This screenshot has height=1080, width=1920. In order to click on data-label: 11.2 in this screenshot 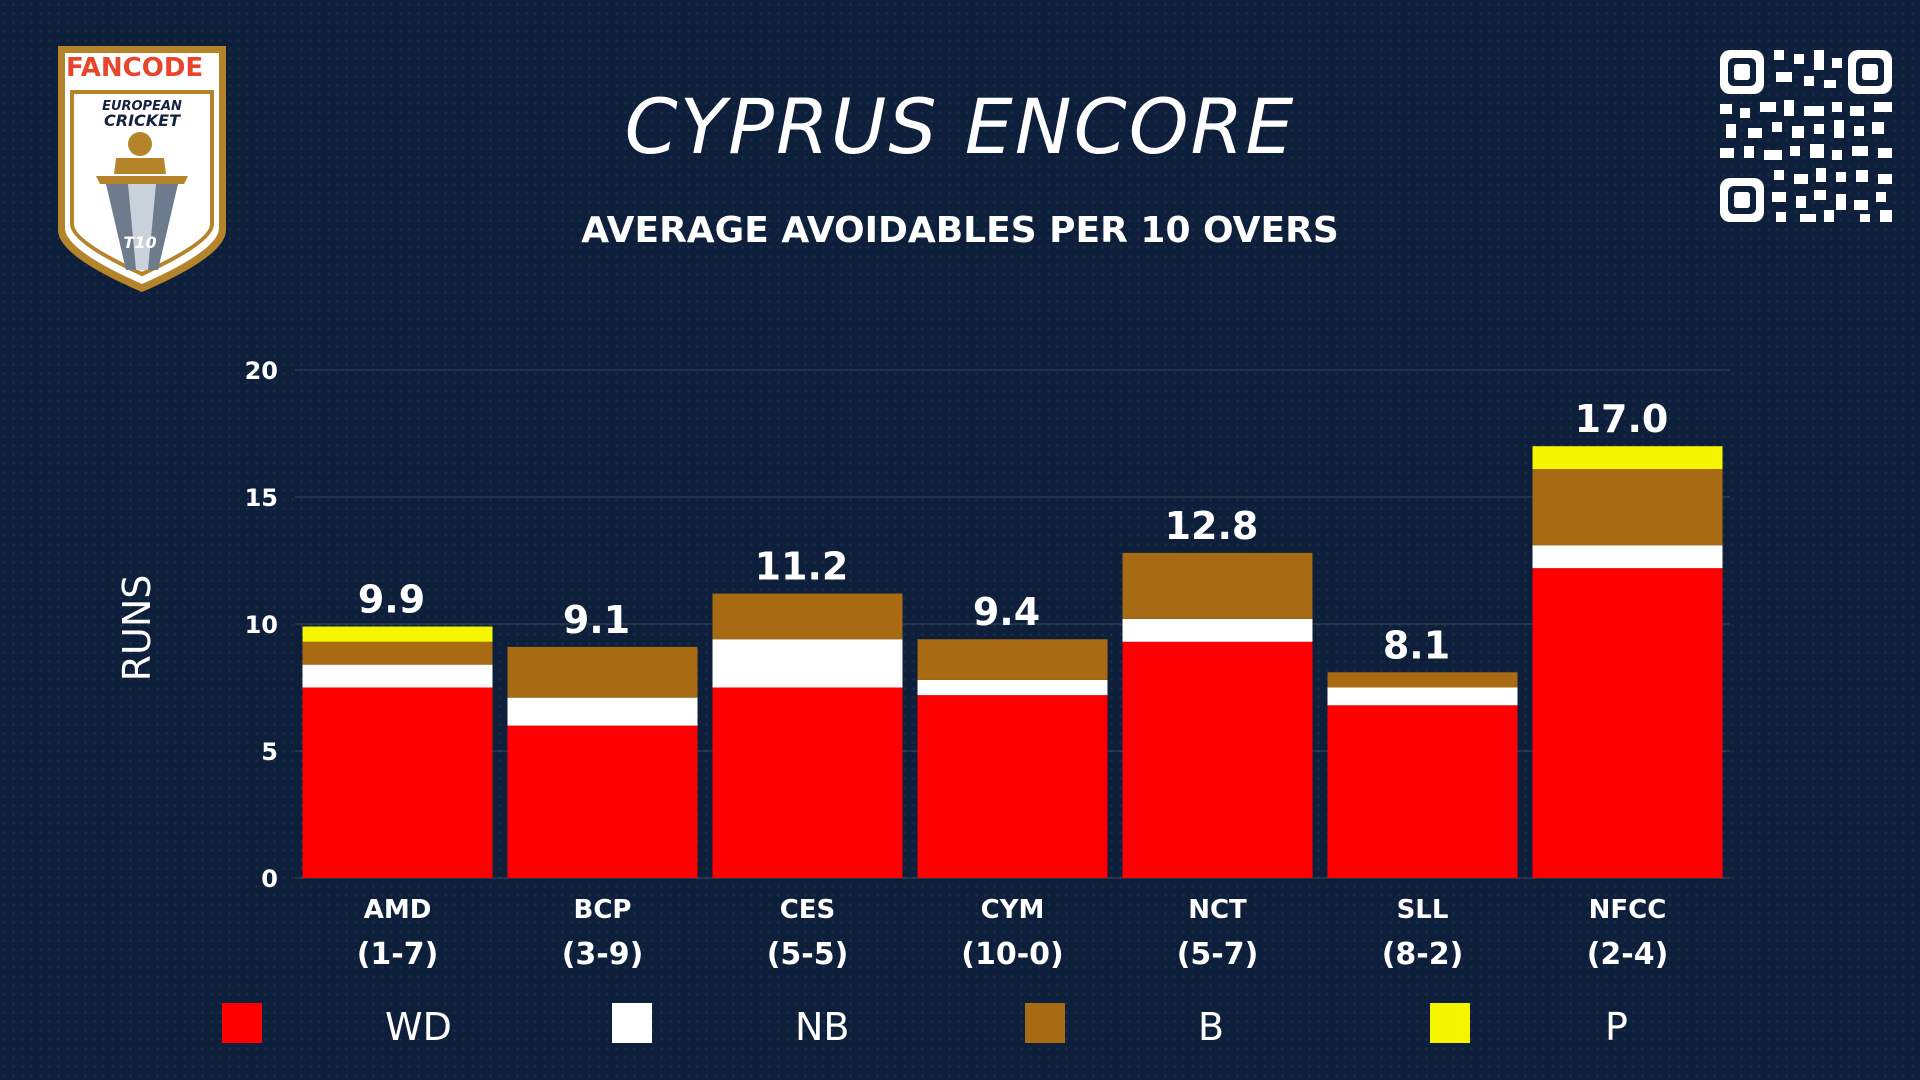, I will do `click(802, 567)`.